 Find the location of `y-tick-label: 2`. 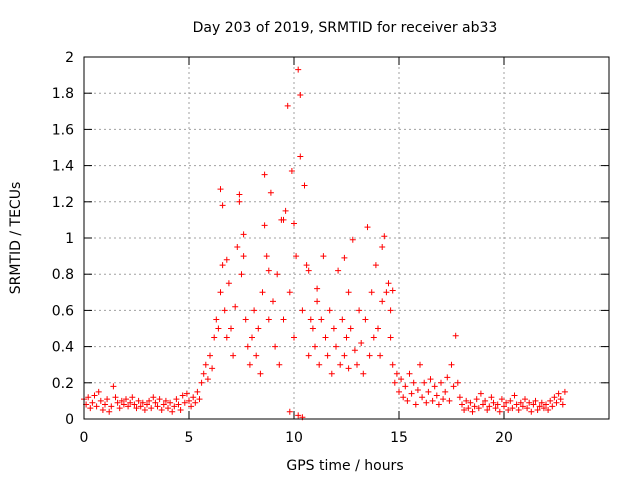

y-tick-label: 2 is located at coordinates (69, 58).